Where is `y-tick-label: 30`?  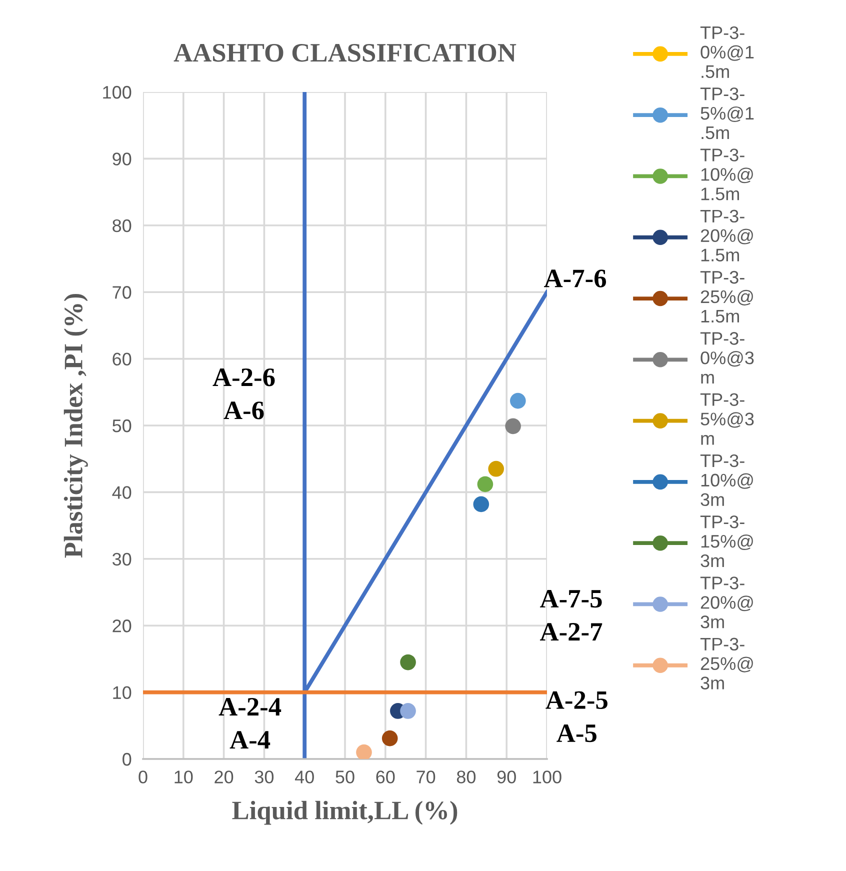
y-tick-label: 30 is located at coordinates (122, 559).